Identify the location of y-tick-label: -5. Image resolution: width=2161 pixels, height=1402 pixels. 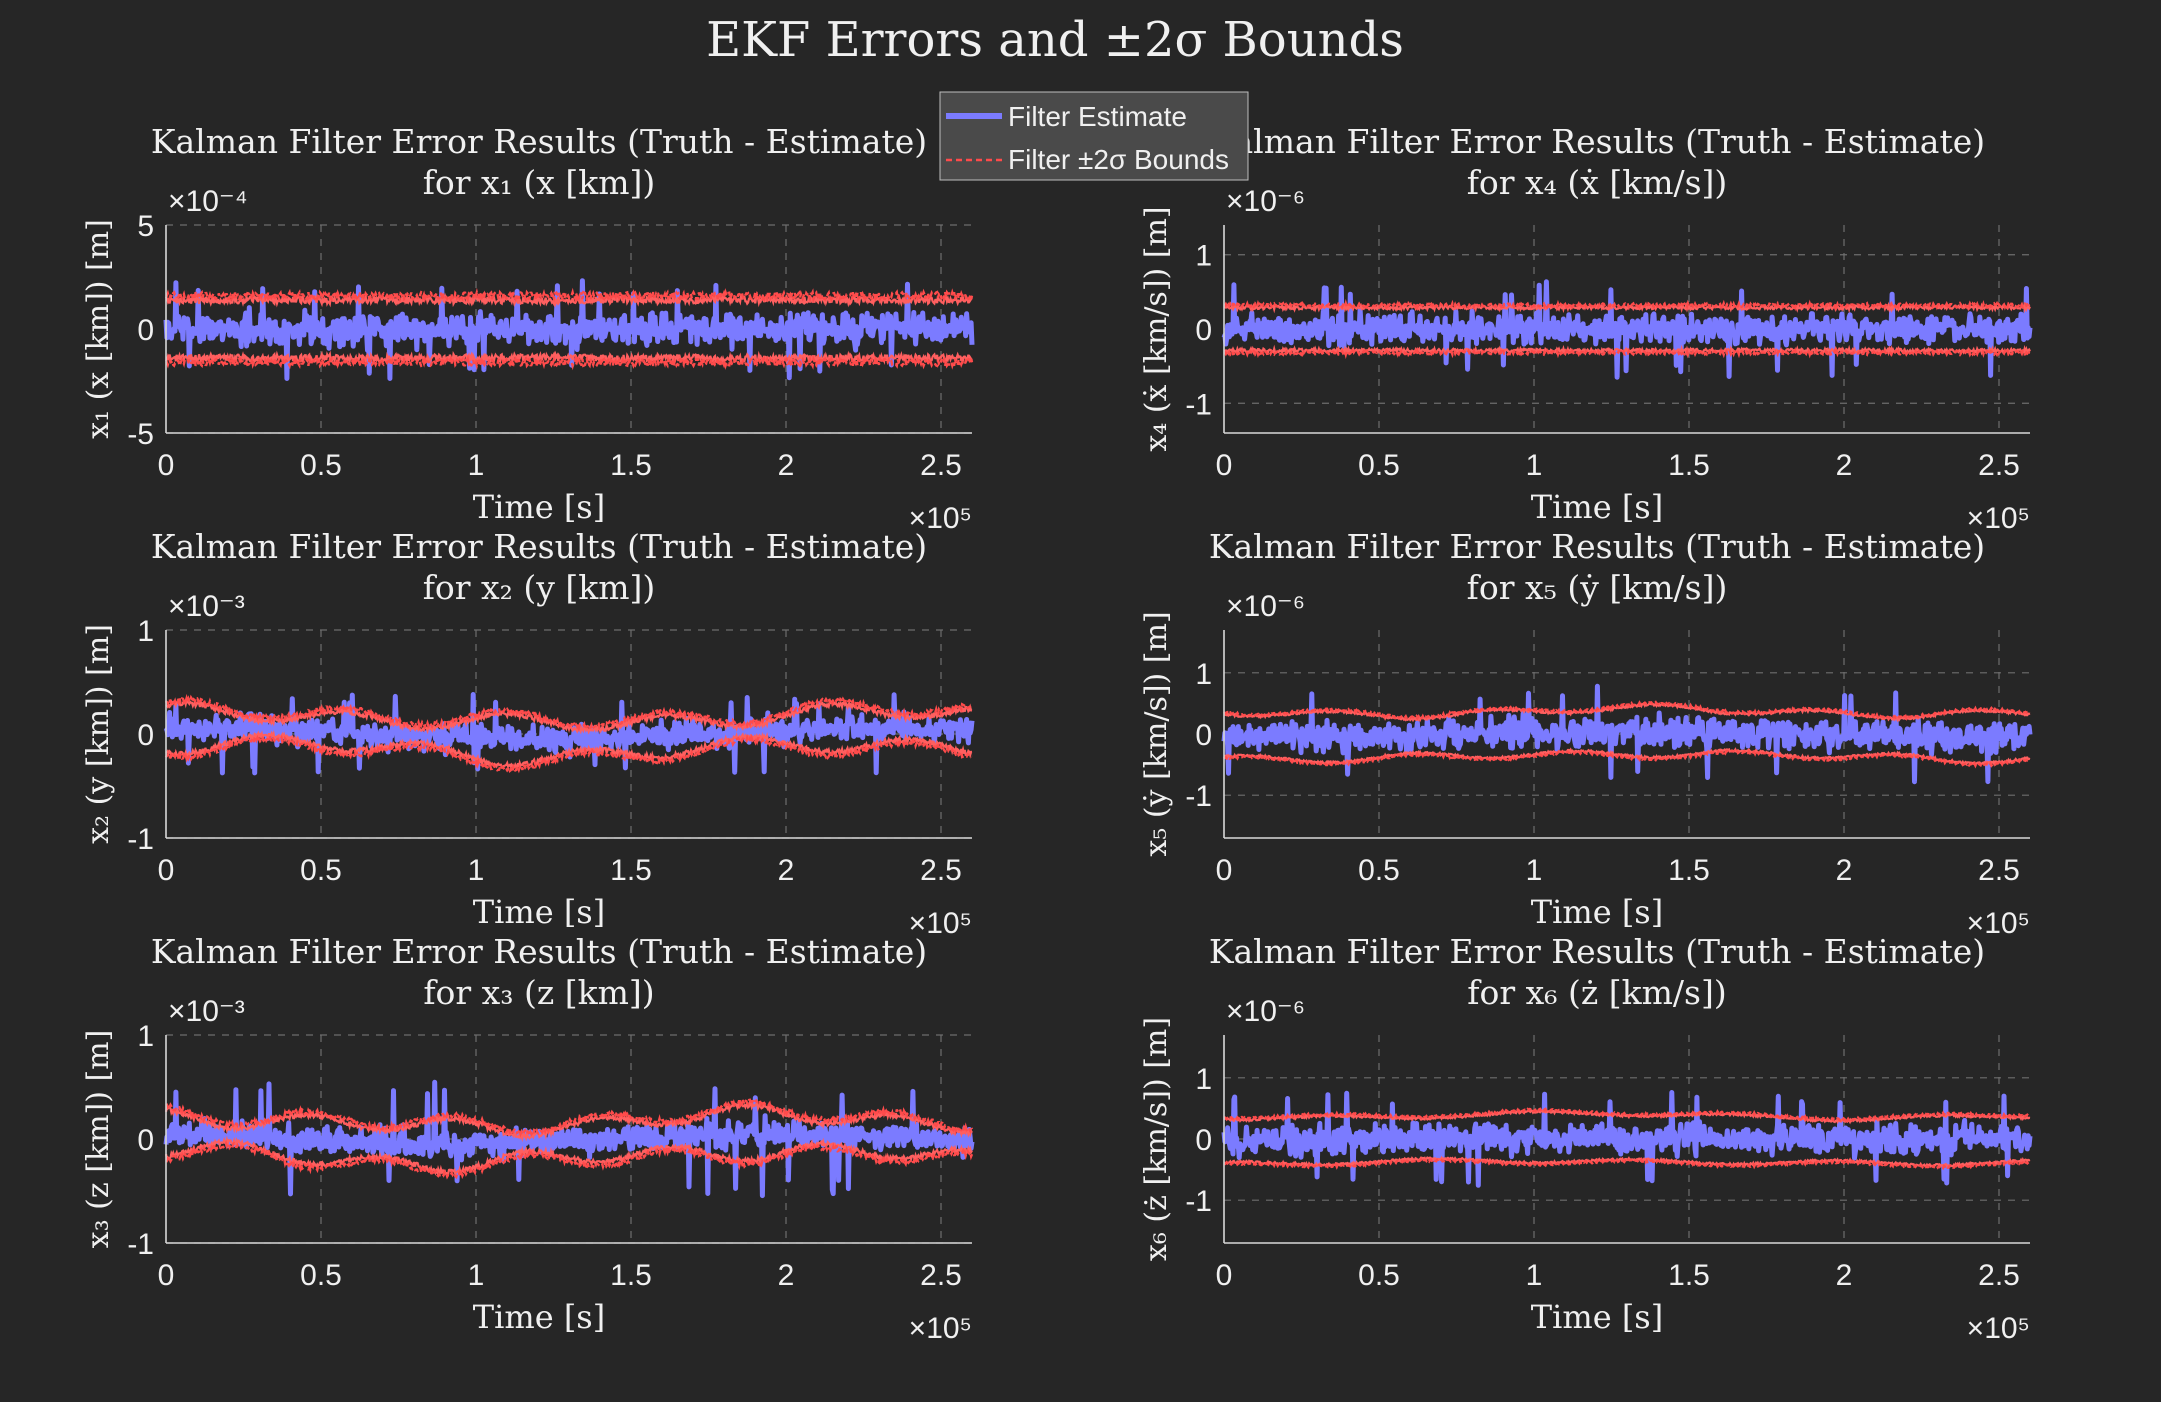
(140, 434).